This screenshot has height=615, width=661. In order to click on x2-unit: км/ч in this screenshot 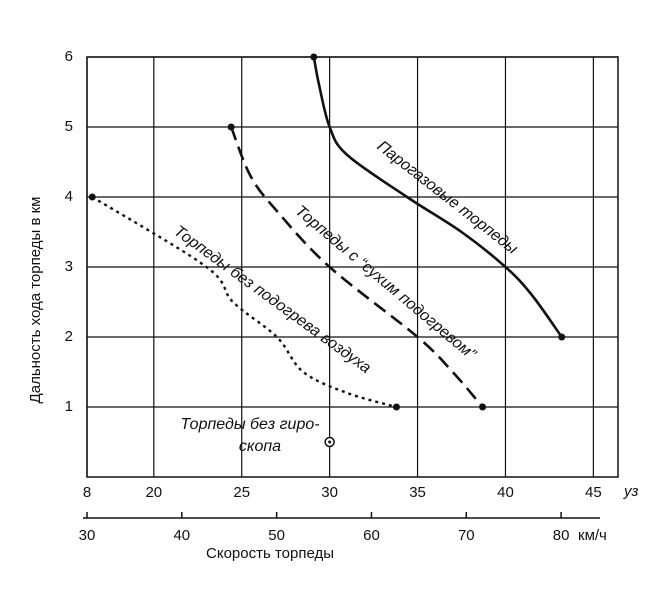, I will do `click(592, 535)`.